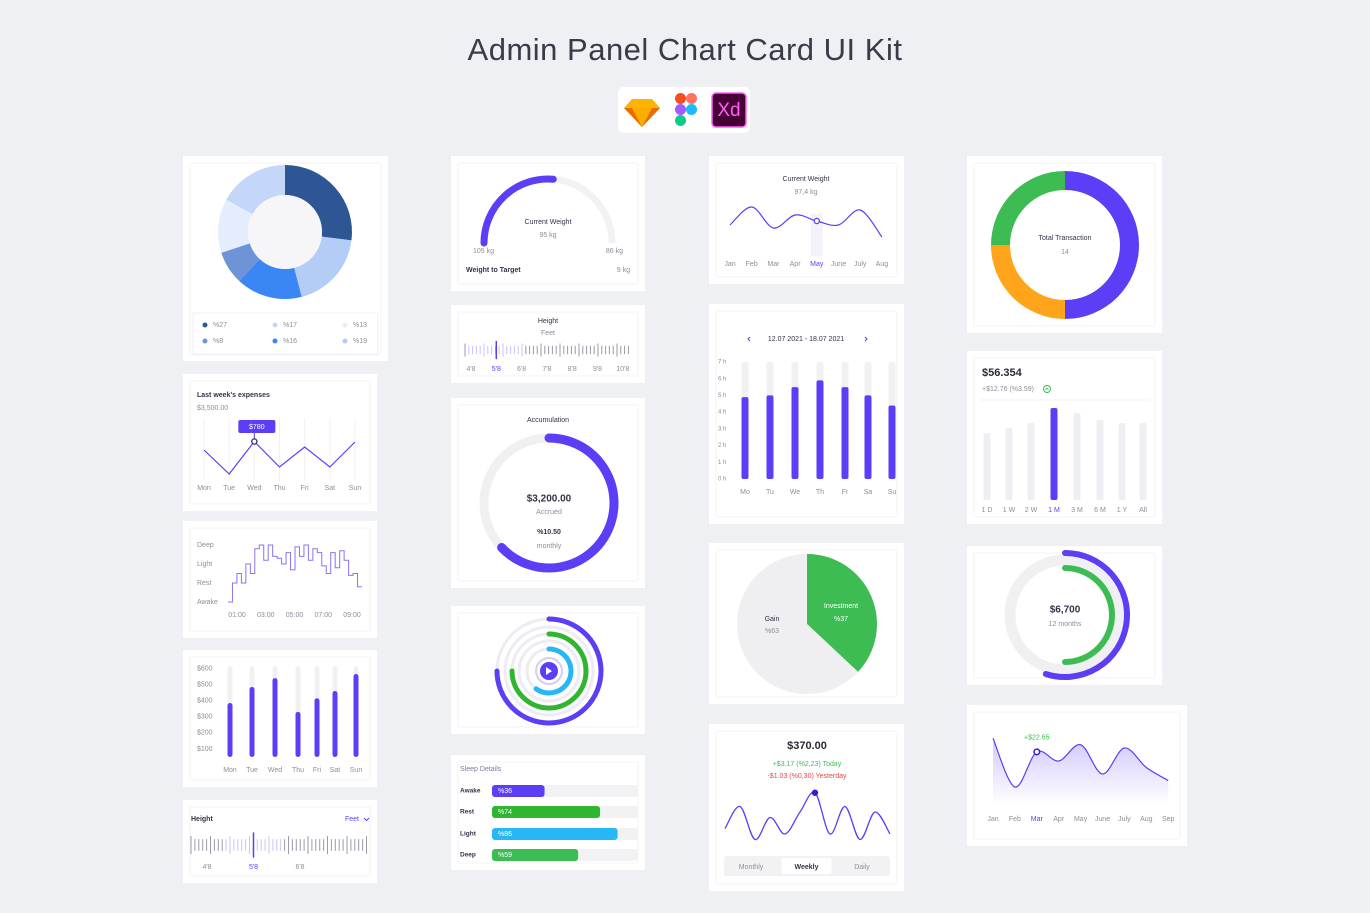 This screenshot has height=913, width=1370. Describe the element at coordinates (722, 480) in the screenshot. I see `y-tick-label: 0 h` at that location.